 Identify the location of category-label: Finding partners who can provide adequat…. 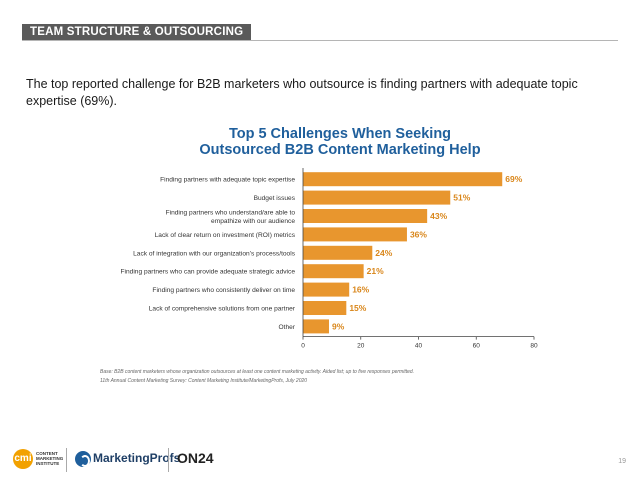
(208, 272).